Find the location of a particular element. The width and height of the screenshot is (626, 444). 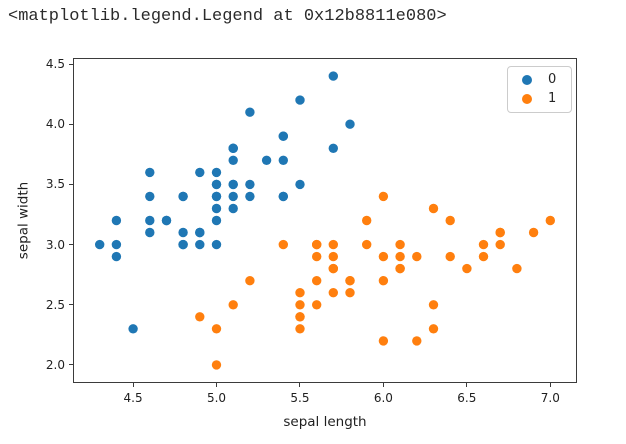

x-tick-label: 4.5 is located at coordinates (133, 398).